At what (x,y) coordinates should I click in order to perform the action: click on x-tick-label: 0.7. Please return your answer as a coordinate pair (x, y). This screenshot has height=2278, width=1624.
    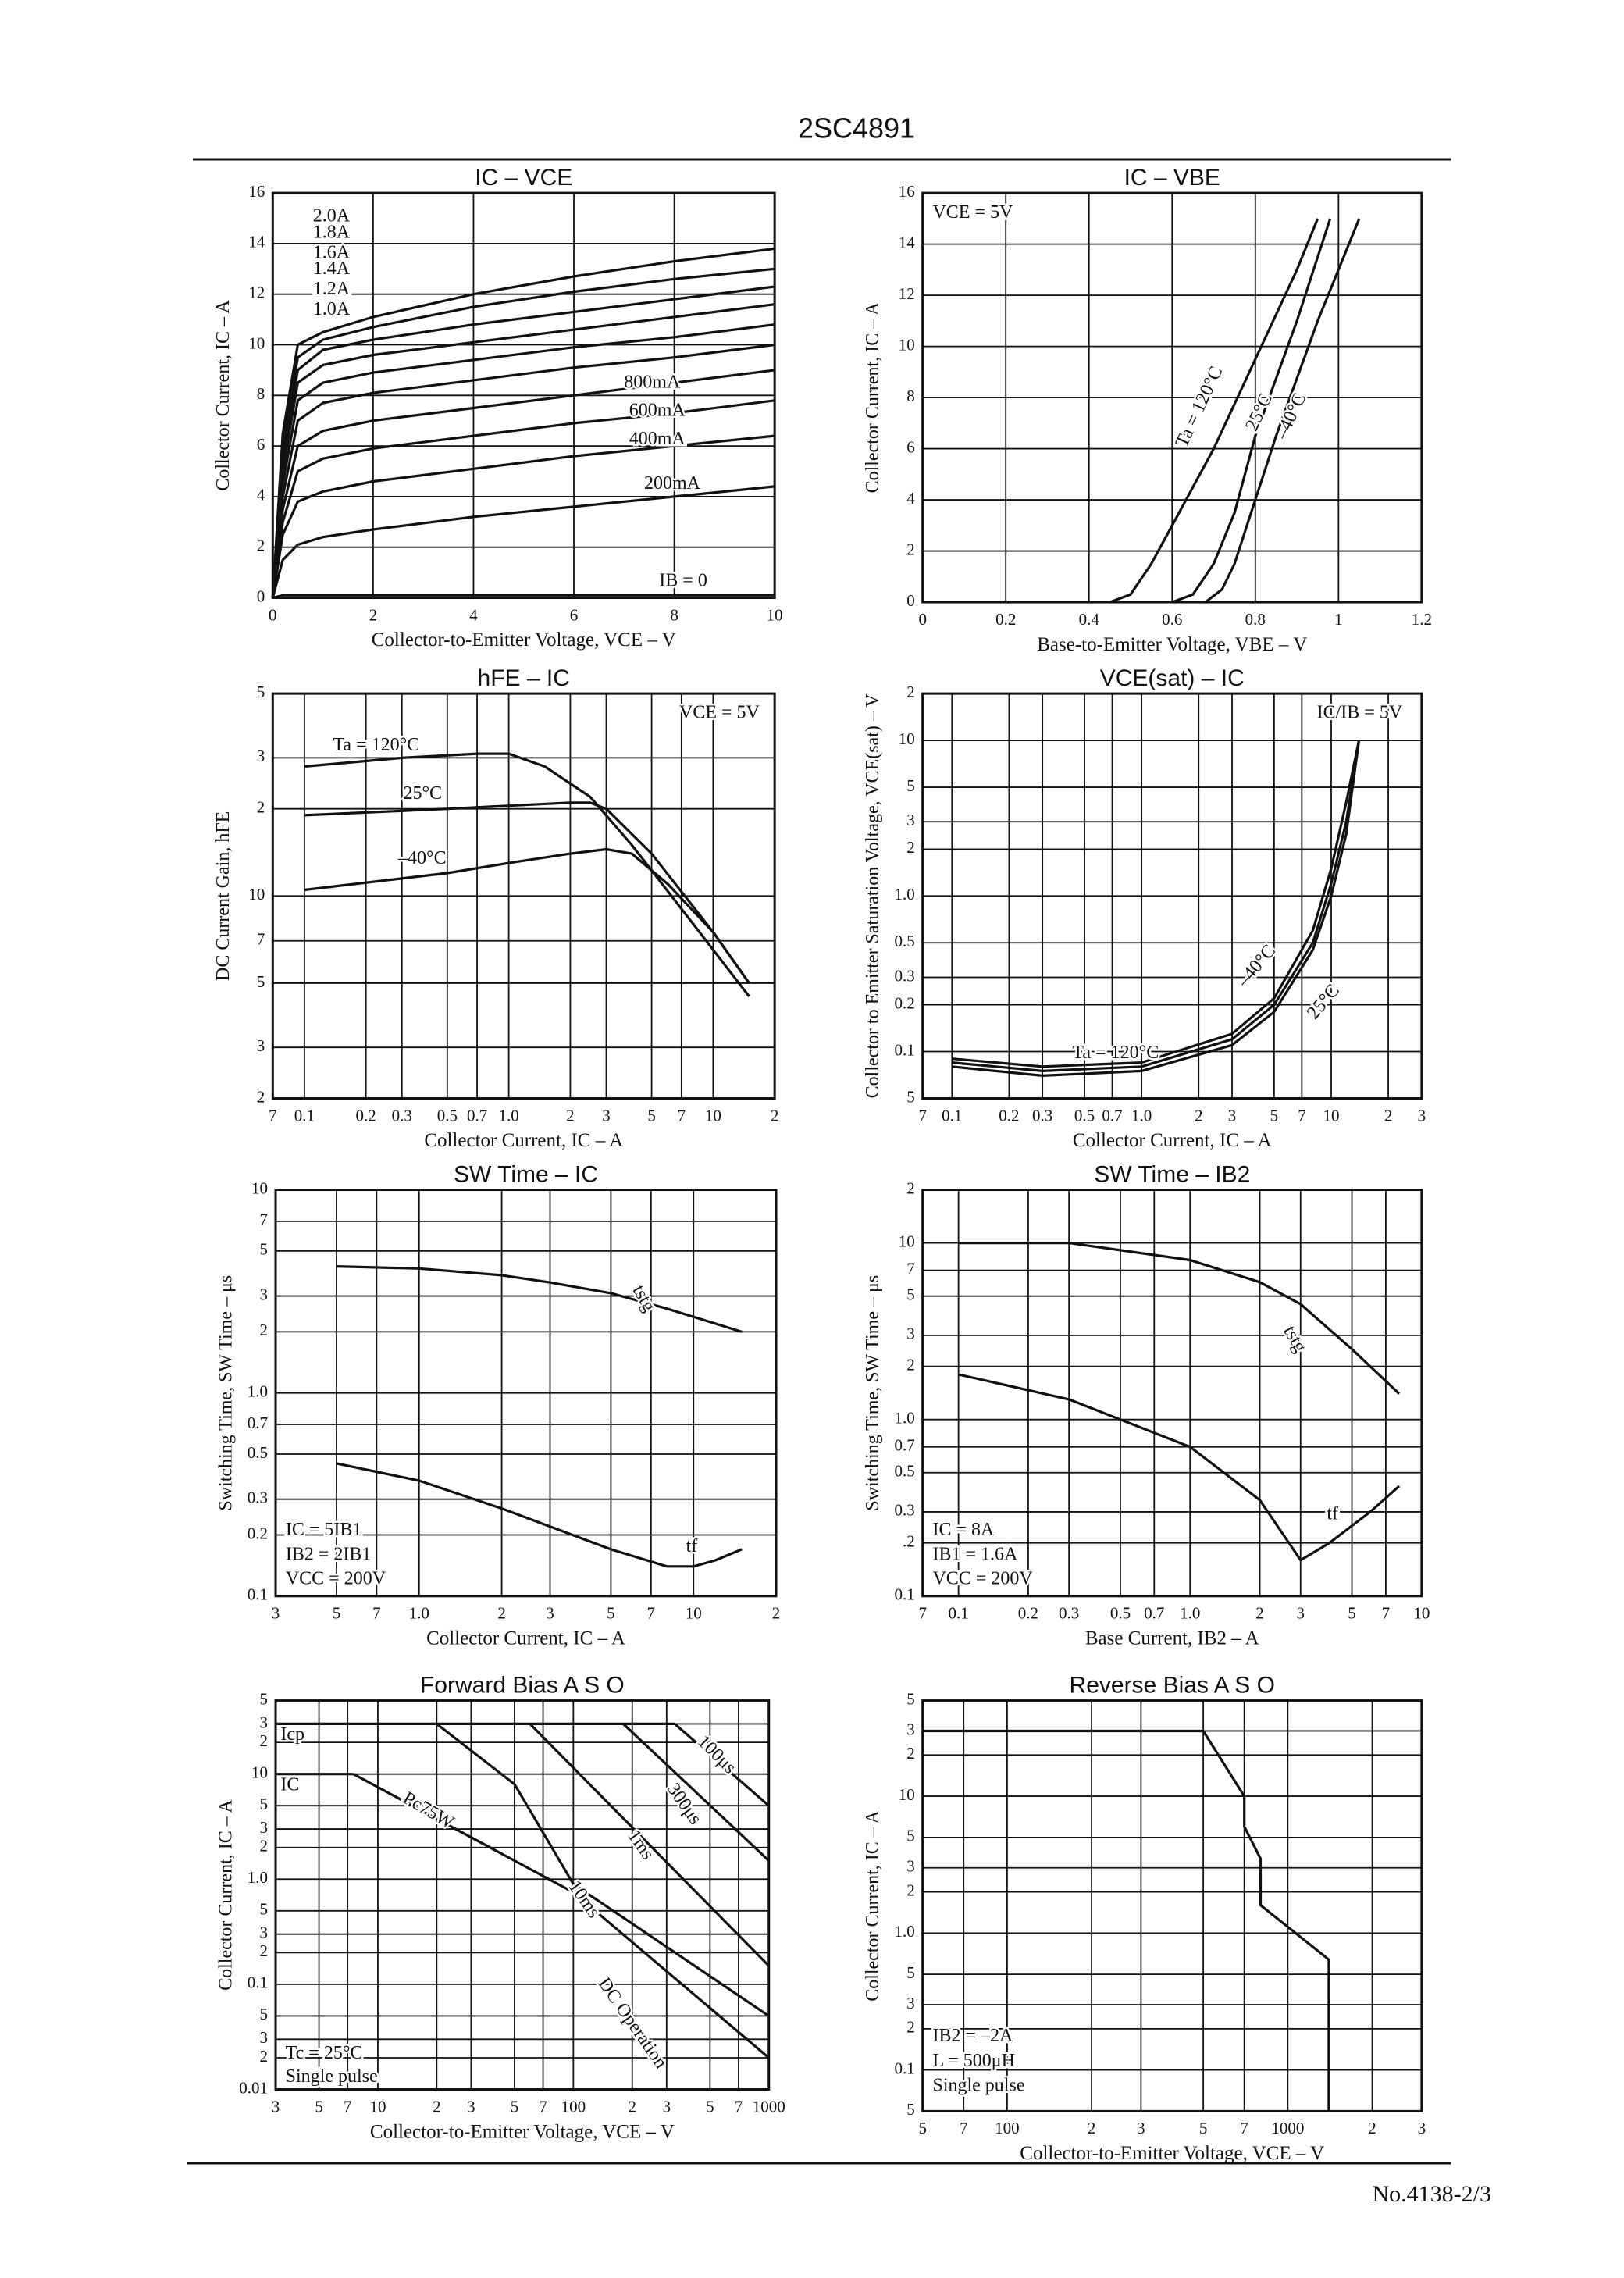
    Looking at the image, I should click on (1154, 1613).